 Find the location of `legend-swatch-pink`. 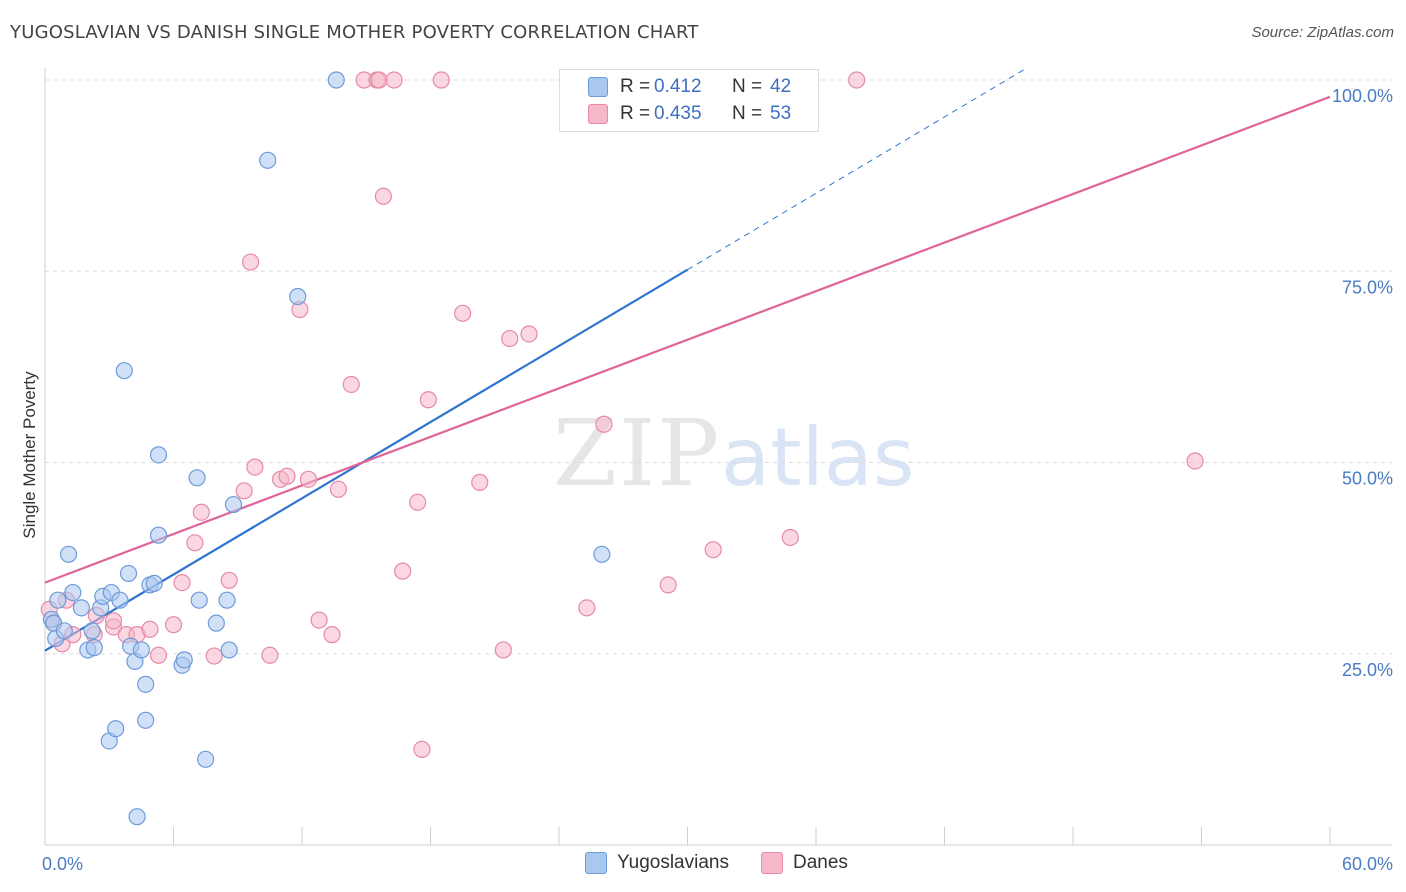

legend-swatch-pink is located at coordinates (598, 114).